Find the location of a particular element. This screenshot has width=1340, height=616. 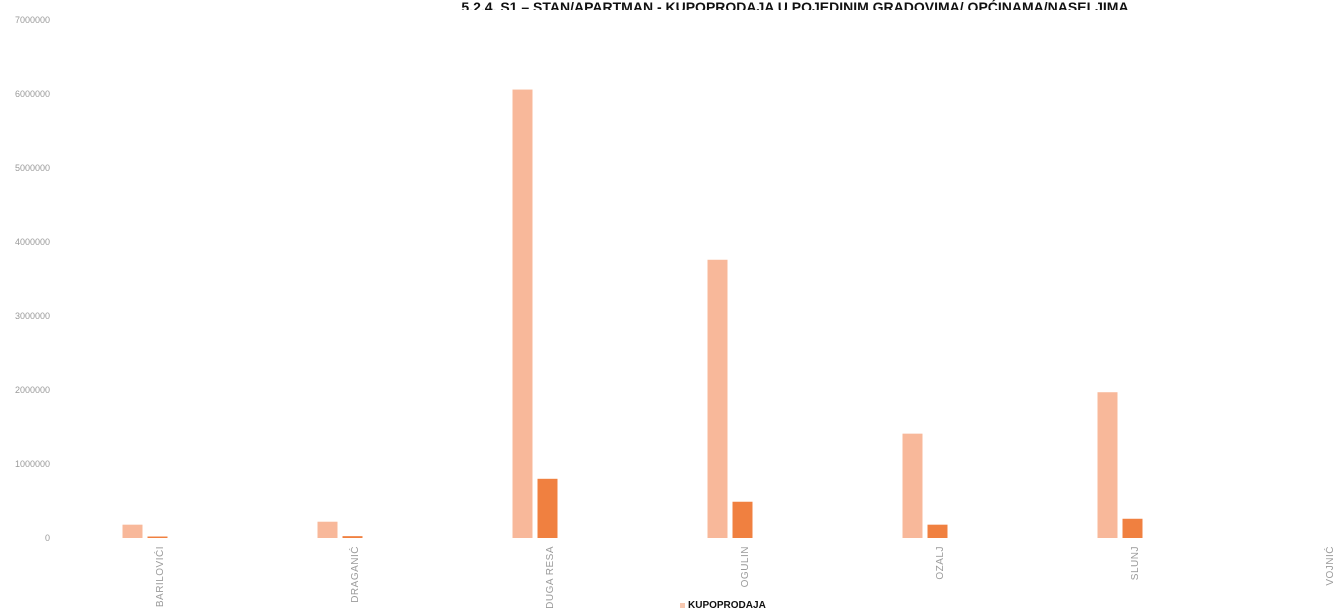

legend: KUPOPRODAJA is located at coordinates (723, 605).